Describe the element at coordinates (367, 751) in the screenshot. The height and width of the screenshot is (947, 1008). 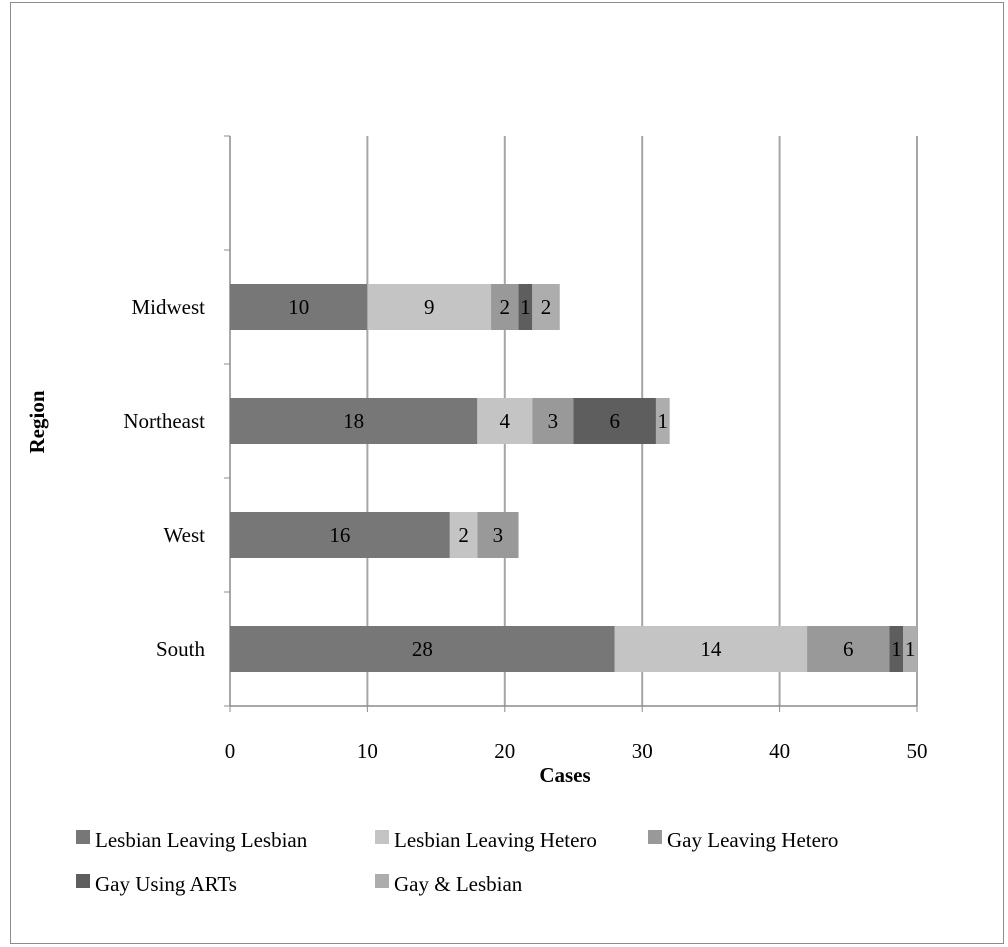
I see `x-tick-label: 10` at that location.